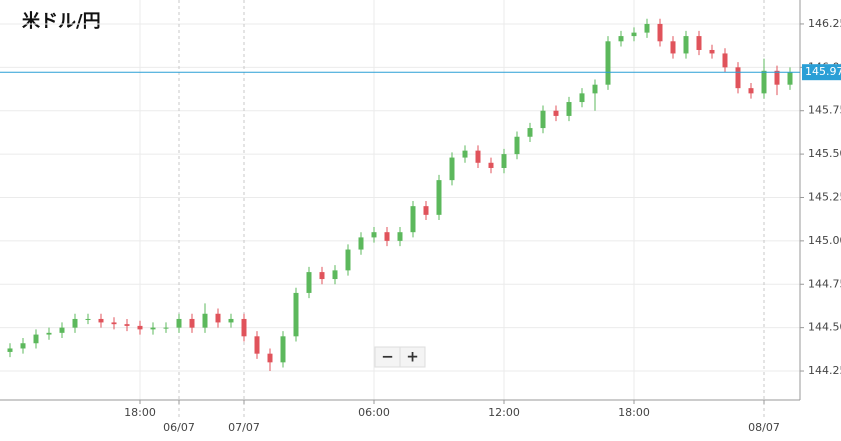 The width and height of the screenshot is (841, 441). I want to click on zoom-button-label: −, so click(387, 357).